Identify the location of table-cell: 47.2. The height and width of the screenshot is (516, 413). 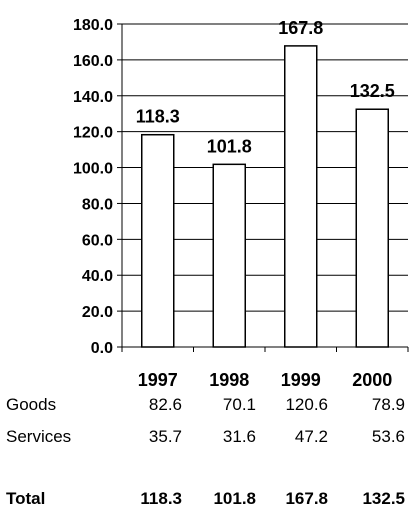
(311, 436).